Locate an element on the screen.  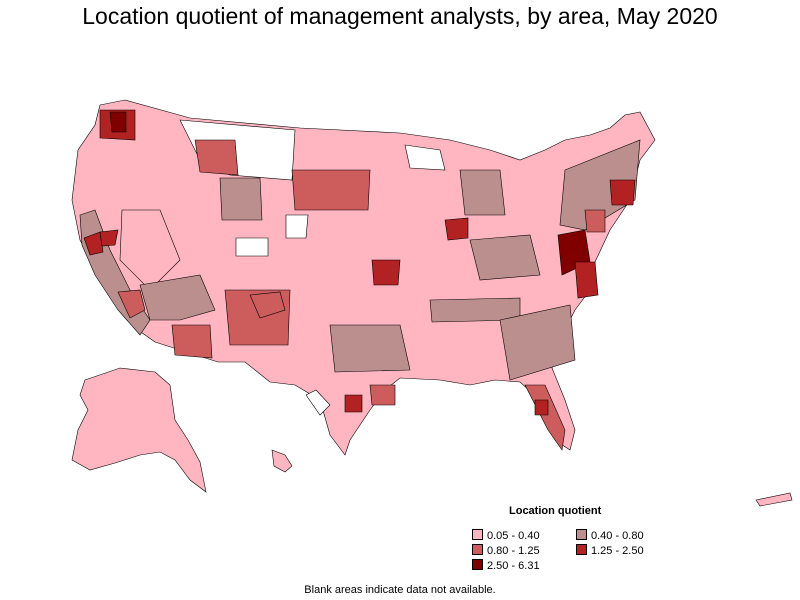
region-sacramento is located at coordinates (109, 238).